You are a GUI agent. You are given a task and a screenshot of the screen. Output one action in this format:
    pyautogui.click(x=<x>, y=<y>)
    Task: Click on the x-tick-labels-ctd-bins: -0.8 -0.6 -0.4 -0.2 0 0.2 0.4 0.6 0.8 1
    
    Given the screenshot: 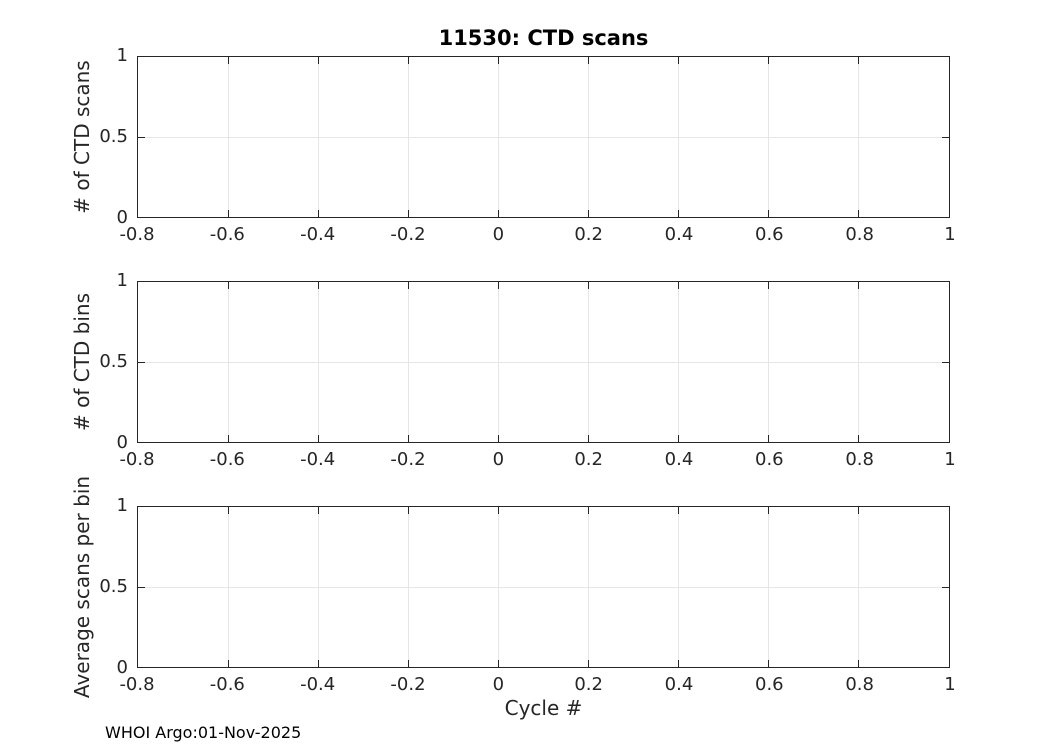 What is the action you would take?
    pyautogui.click(x=537, y=461)
    